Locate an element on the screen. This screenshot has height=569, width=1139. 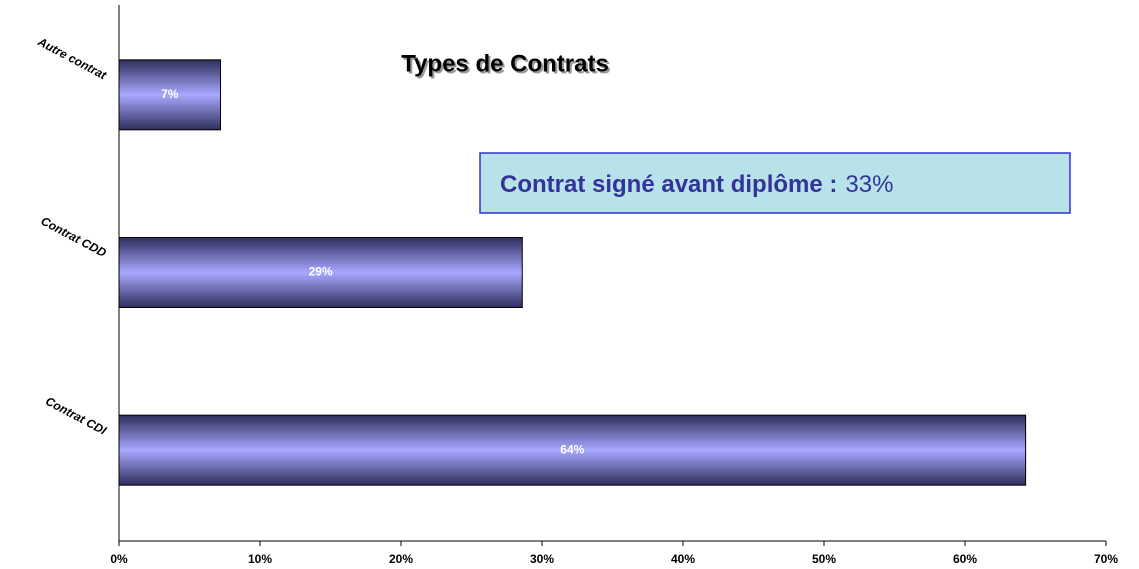
x-tick-label: 20% is located at coordinates (401, 559).